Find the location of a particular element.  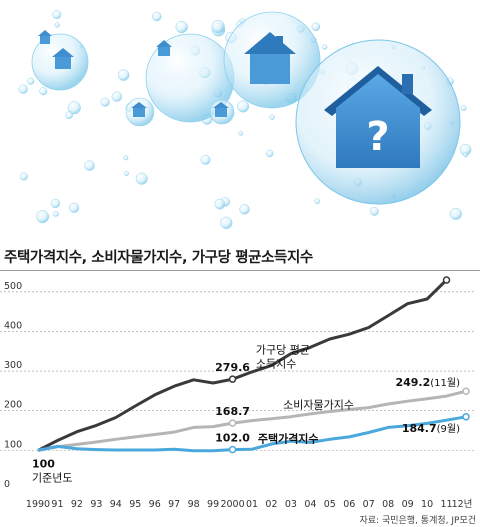

x-tick-label: 09 is located at coordinates (408, 504).